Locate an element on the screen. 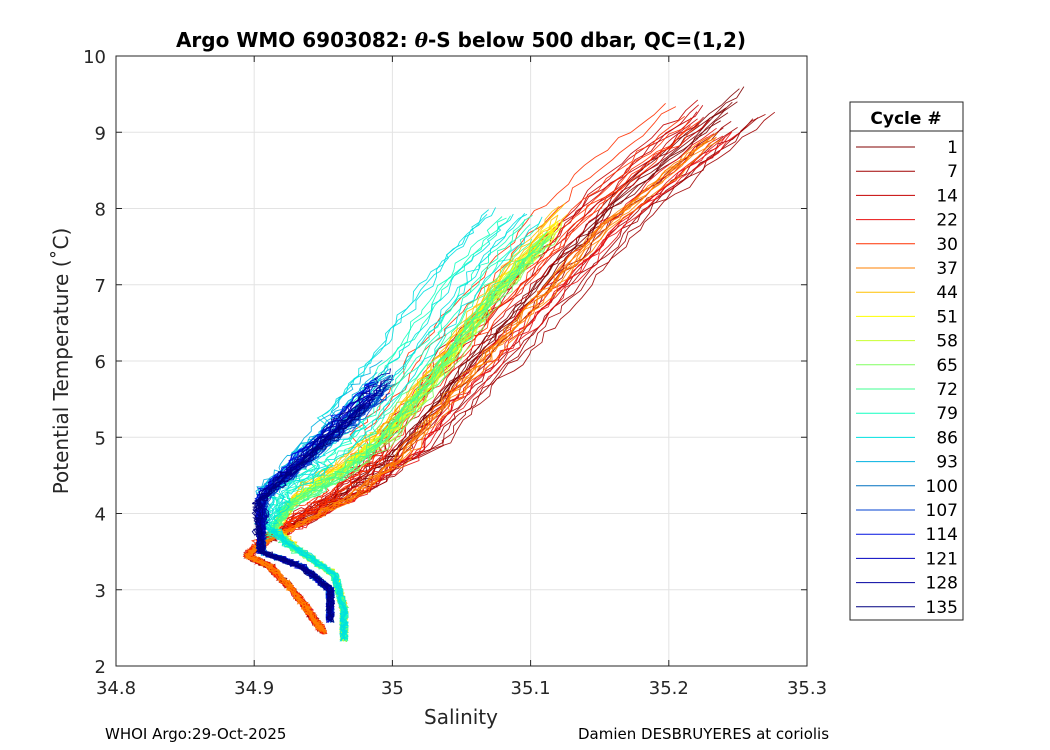  legend-label-58: 58 is located at coordinates (947, 342).